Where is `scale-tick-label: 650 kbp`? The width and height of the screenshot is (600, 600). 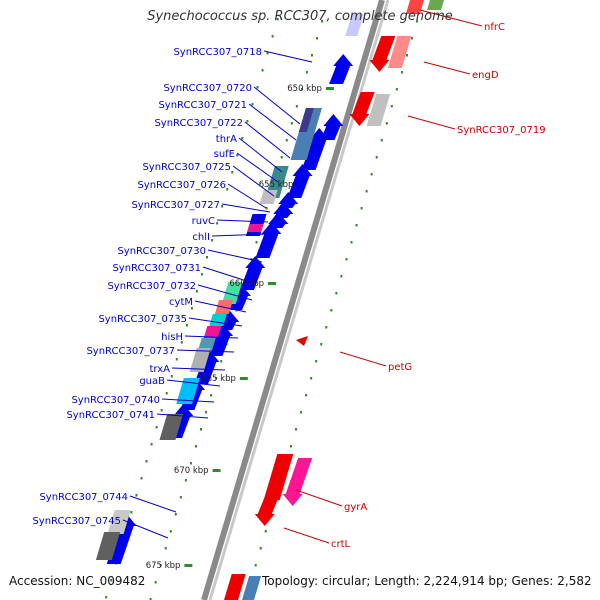 scale-tick-label: 650 kbp is located at coordinates (304, 89).